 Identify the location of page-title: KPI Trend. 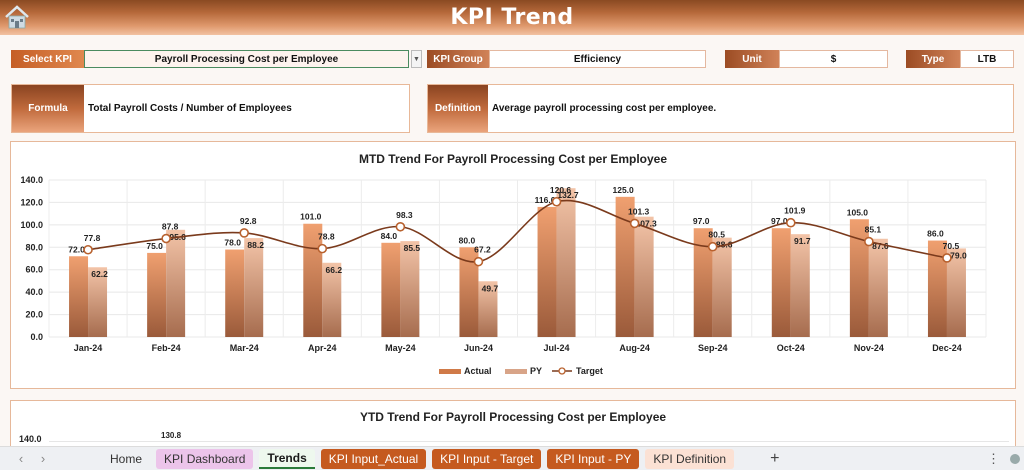
(512, 17).